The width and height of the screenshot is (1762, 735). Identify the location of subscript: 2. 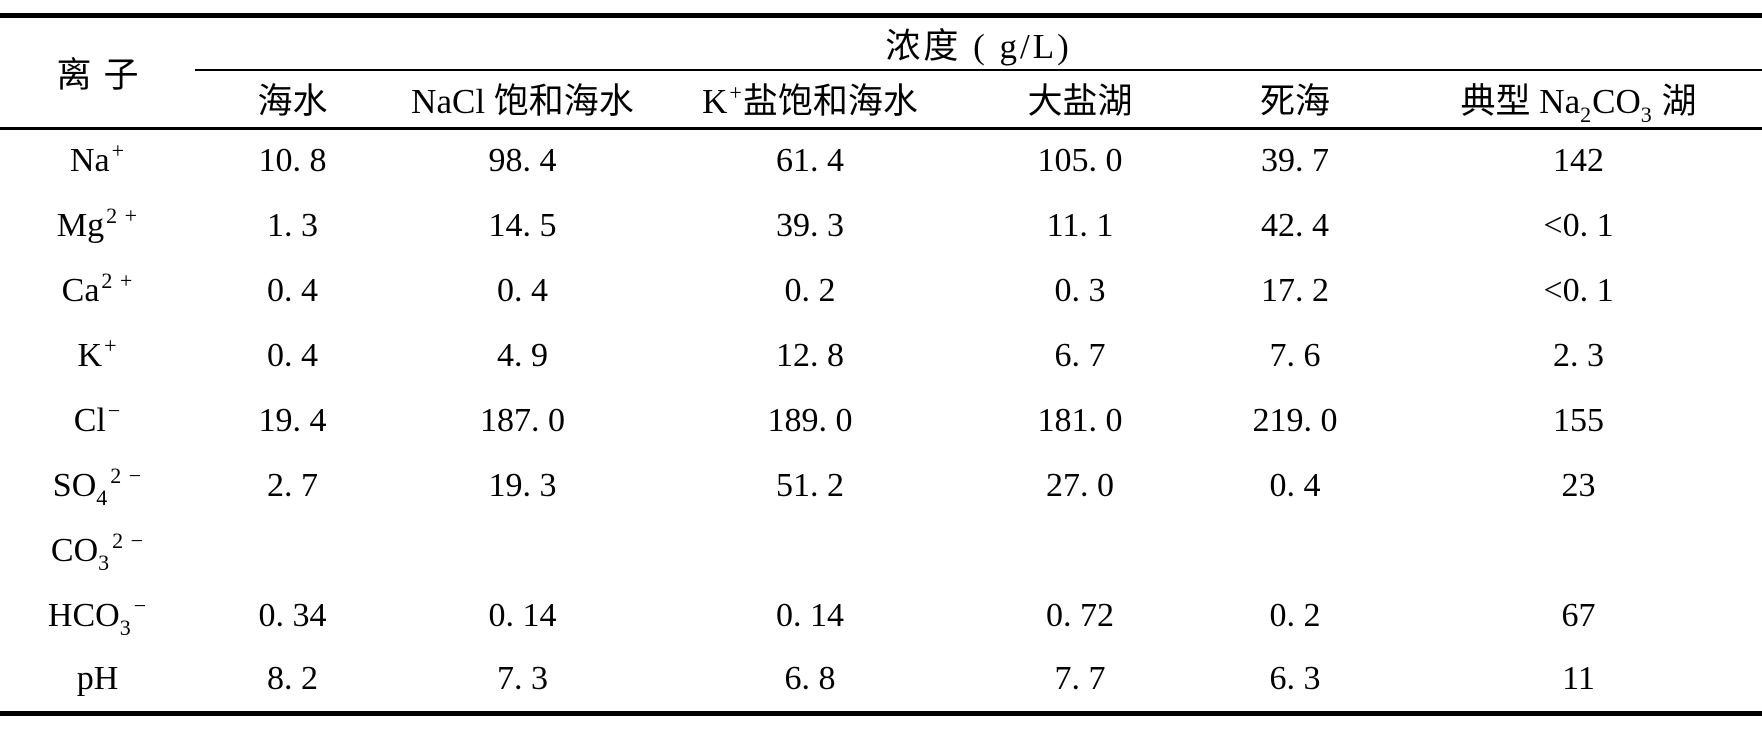
(1586, 115).